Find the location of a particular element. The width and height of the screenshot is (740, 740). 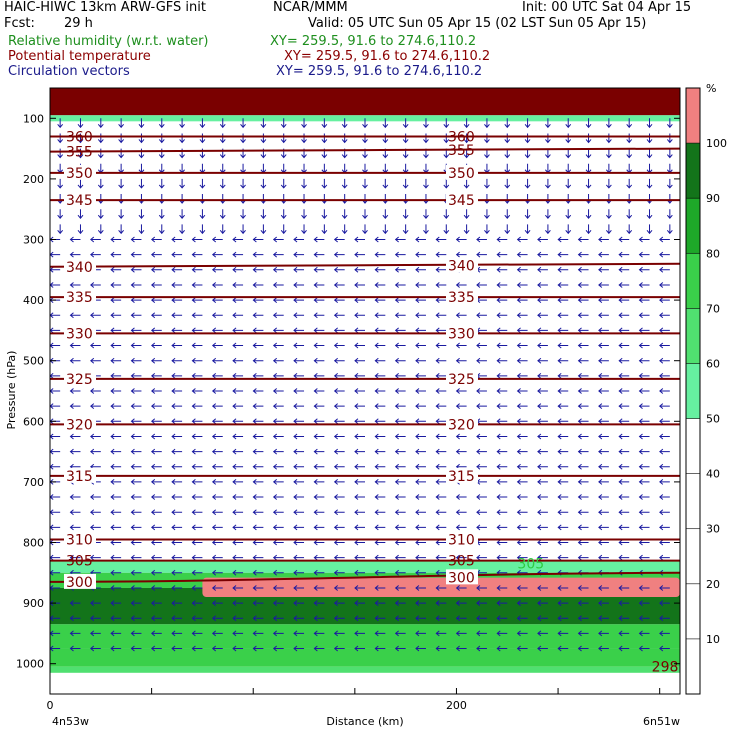

y-tick-label-700: 700 is located at coordinates (33, 482).